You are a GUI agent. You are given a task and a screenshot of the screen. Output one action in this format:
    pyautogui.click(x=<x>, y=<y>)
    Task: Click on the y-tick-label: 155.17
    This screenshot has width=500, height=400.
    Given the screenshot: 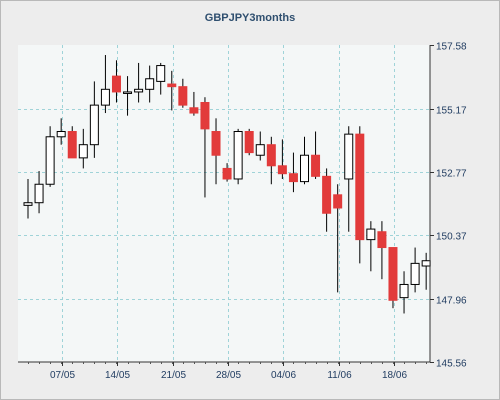 What is the action you would take?
    pyautogui.click(x=451, y=111)
    